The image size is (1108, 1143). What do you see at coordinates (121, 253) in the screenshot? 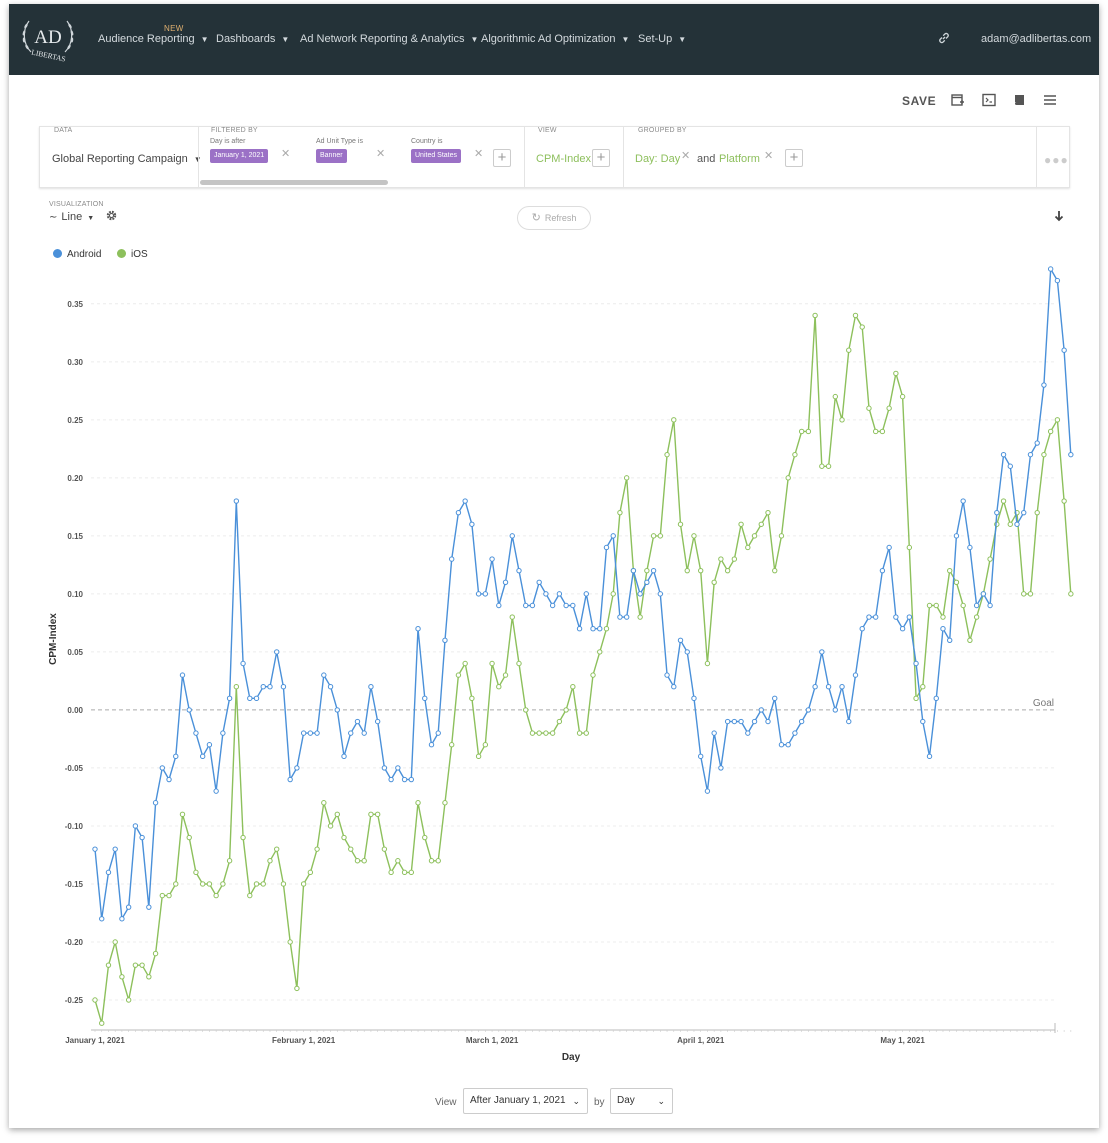
I see `legend-ios-swatch` at bounding box center [121, 253].